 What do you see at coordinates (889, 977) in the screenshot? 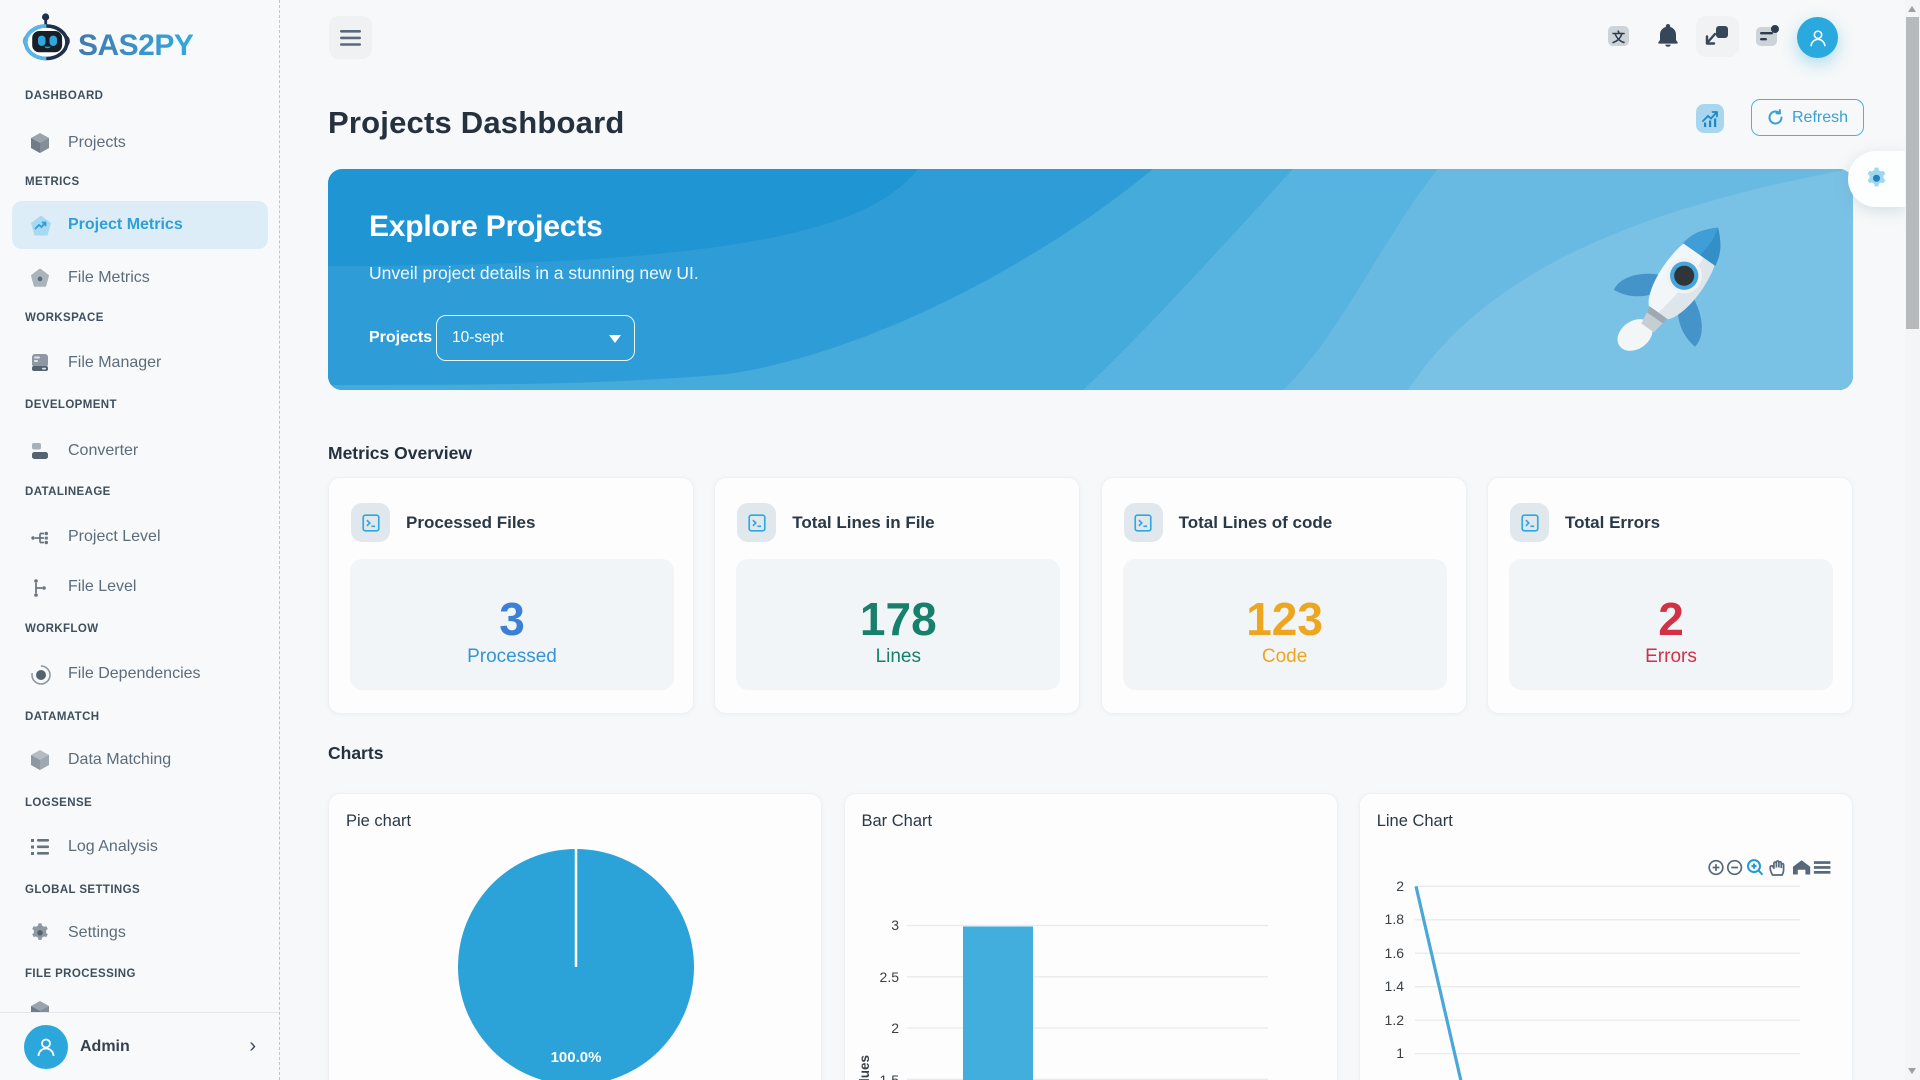
I see `svg-text: 2.5` at bounding box center [889, 977].